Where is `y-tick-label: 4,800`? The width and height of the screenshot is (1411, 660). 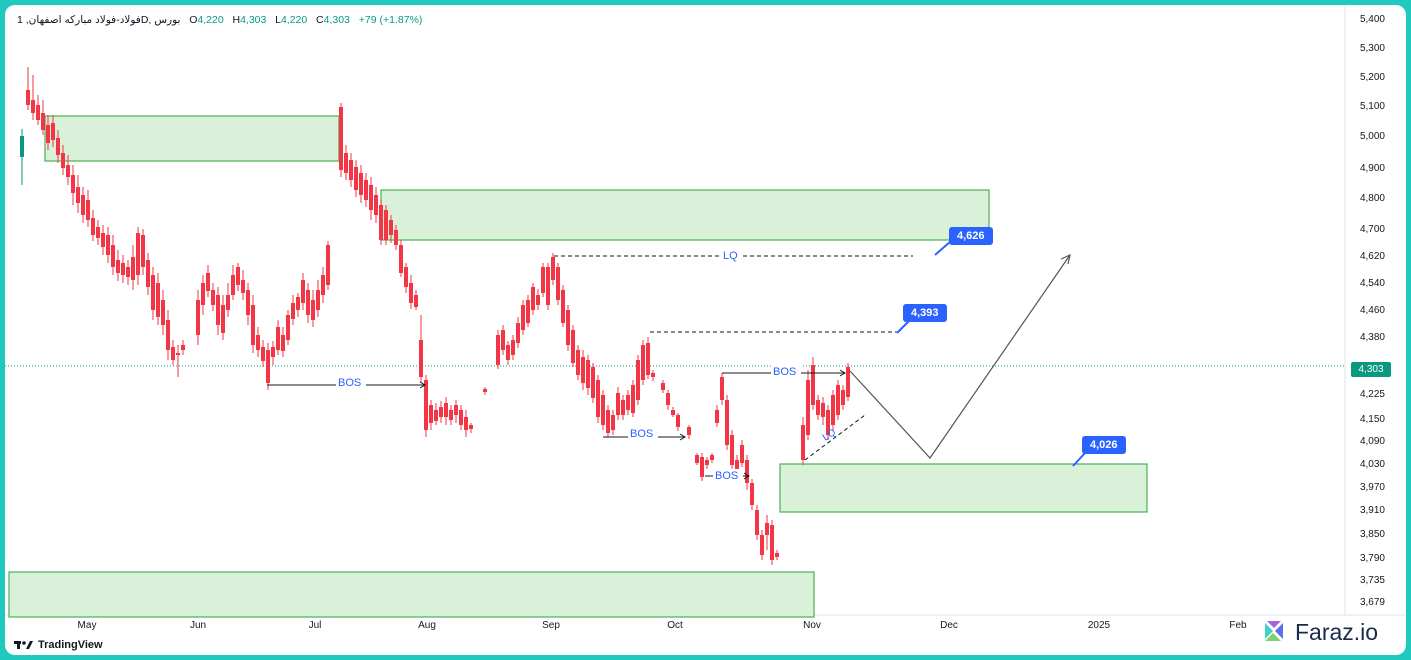
y-tick-label: 4,800 is located at coordinates (1372, 198).